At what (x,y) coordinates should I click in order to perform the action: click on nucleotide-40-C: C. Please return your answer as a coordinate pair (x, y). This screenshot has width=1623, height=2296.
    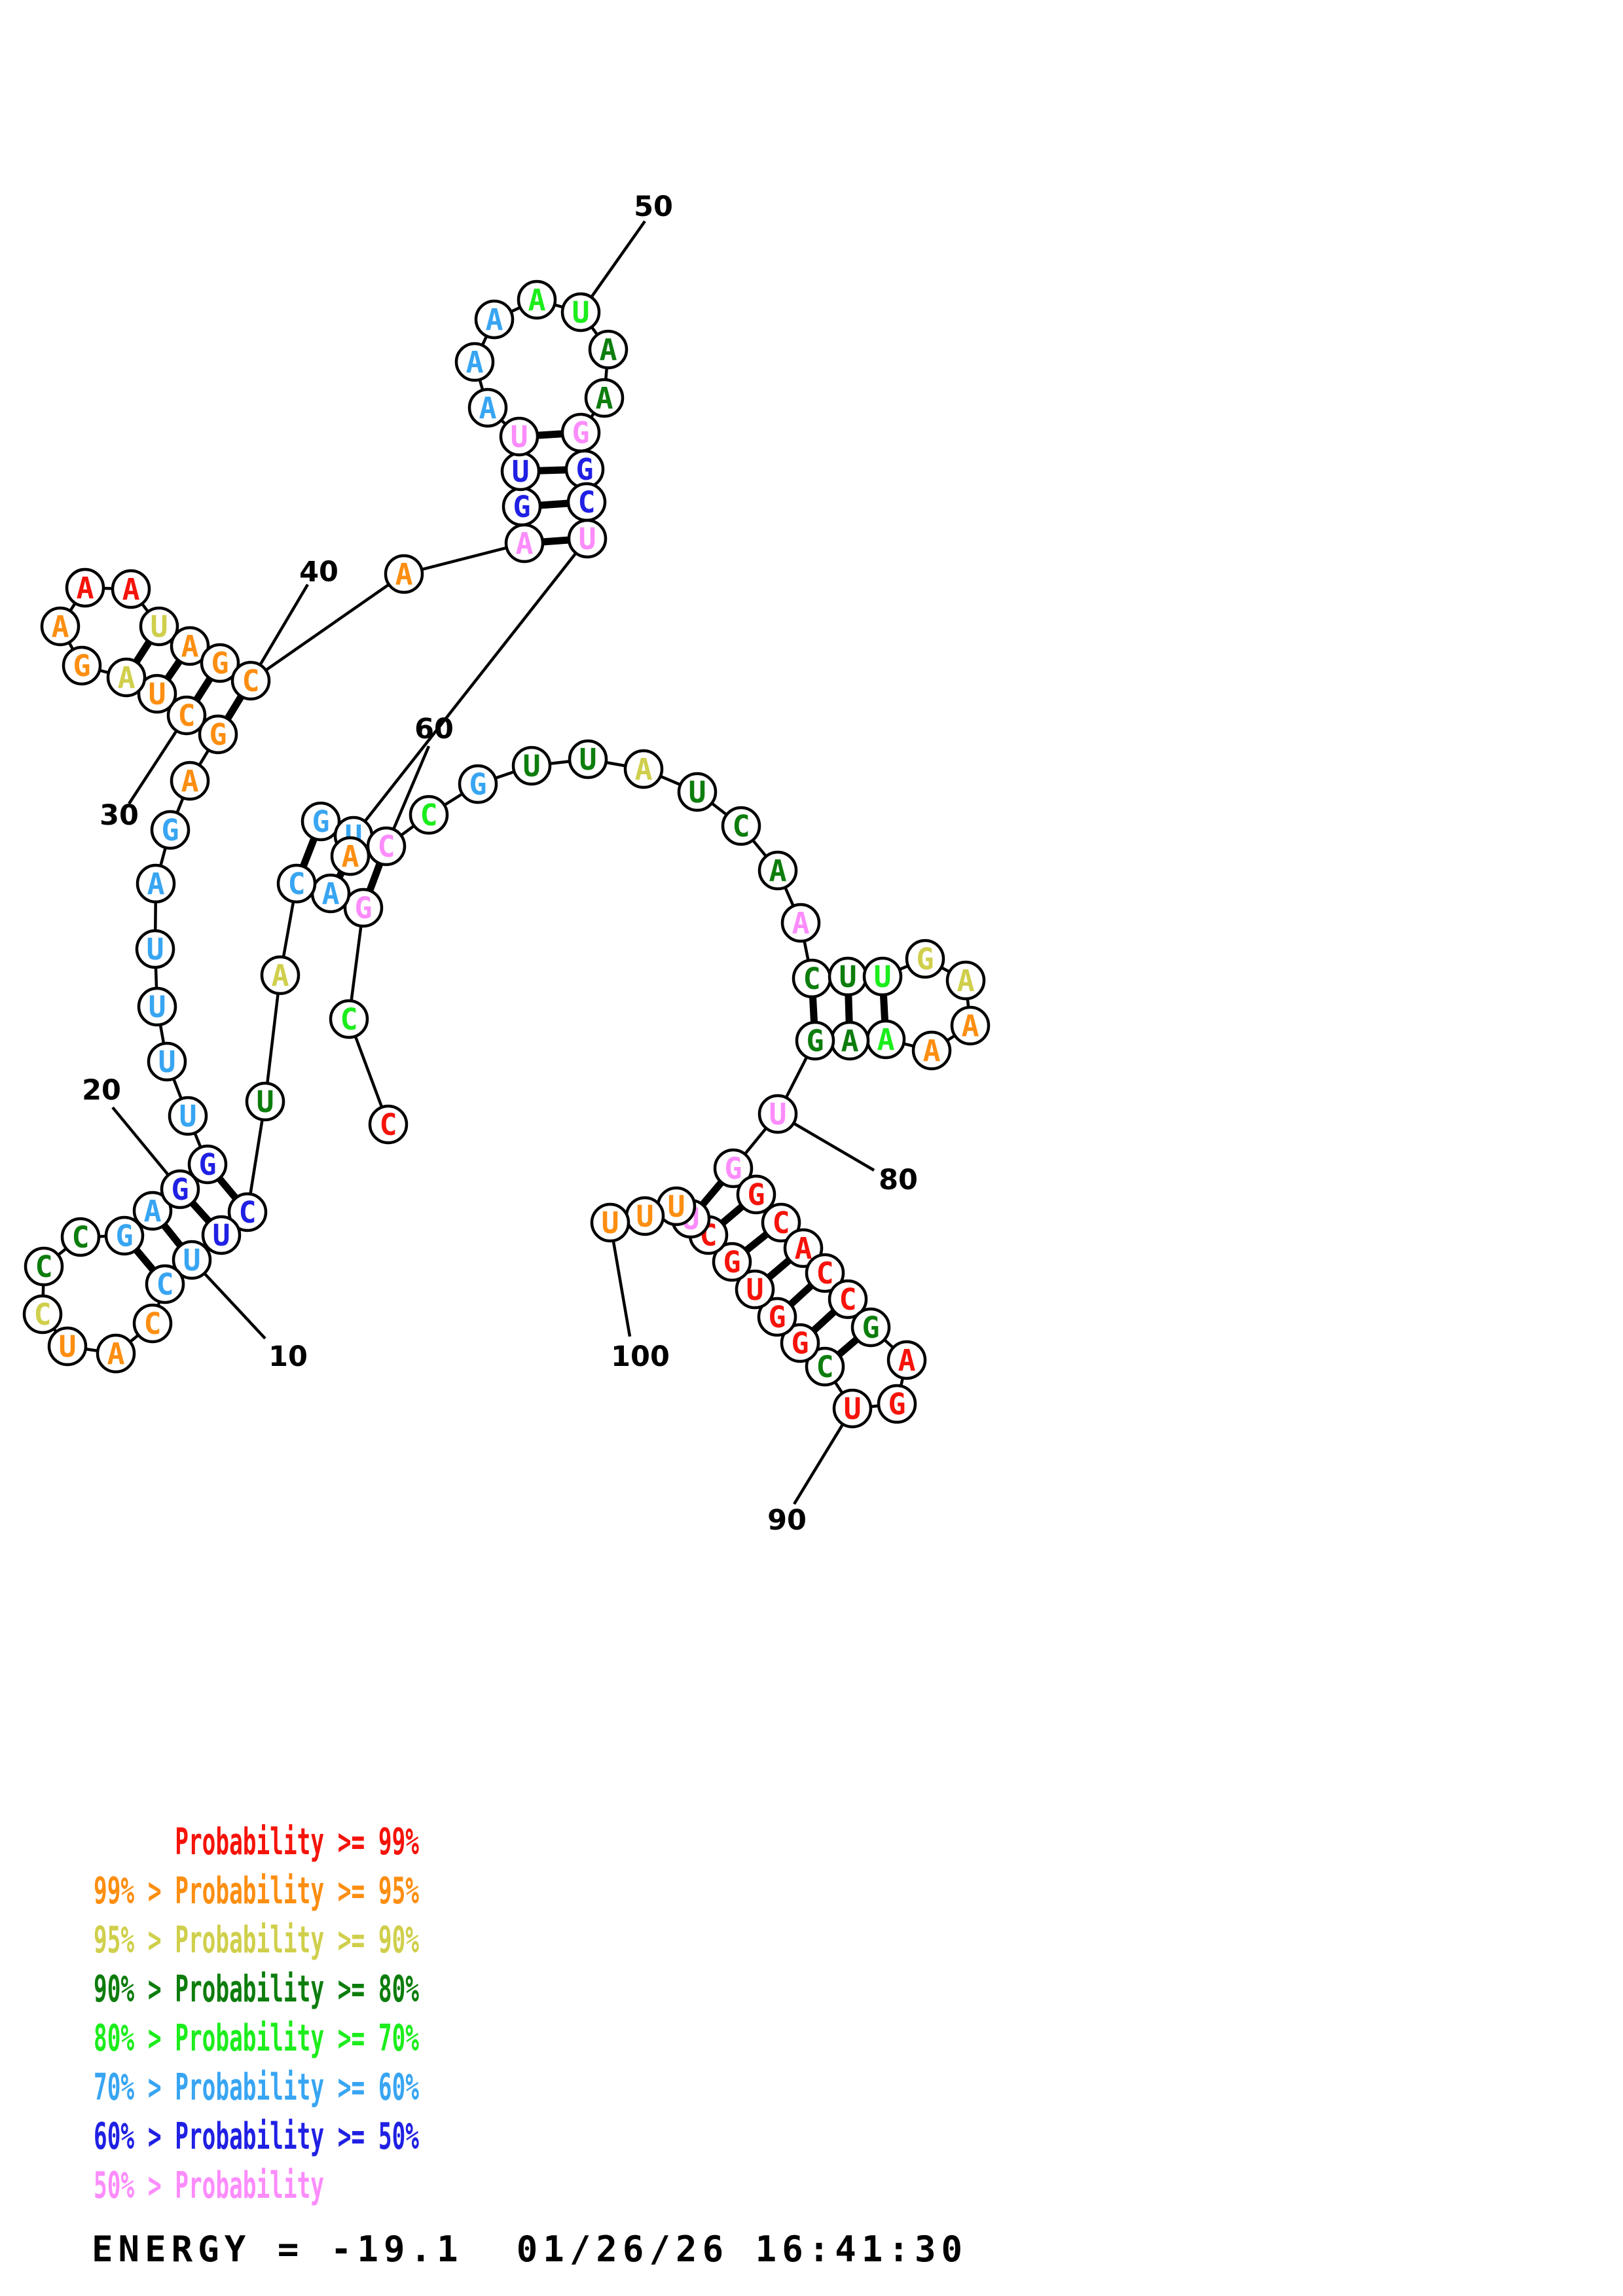
    Looking at the image, I should click on (250, 680).